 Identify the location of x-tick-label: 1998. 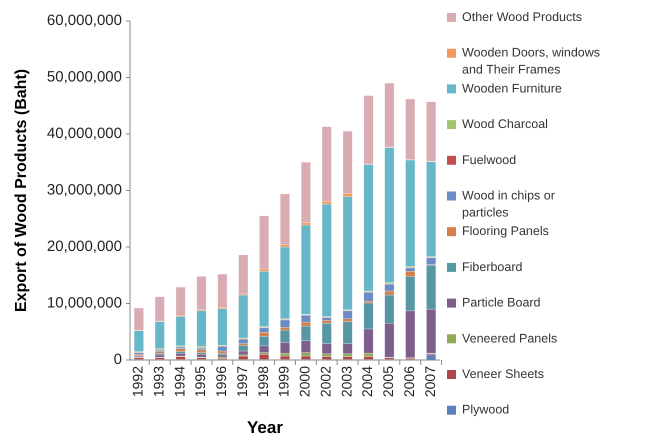
(262, 382).